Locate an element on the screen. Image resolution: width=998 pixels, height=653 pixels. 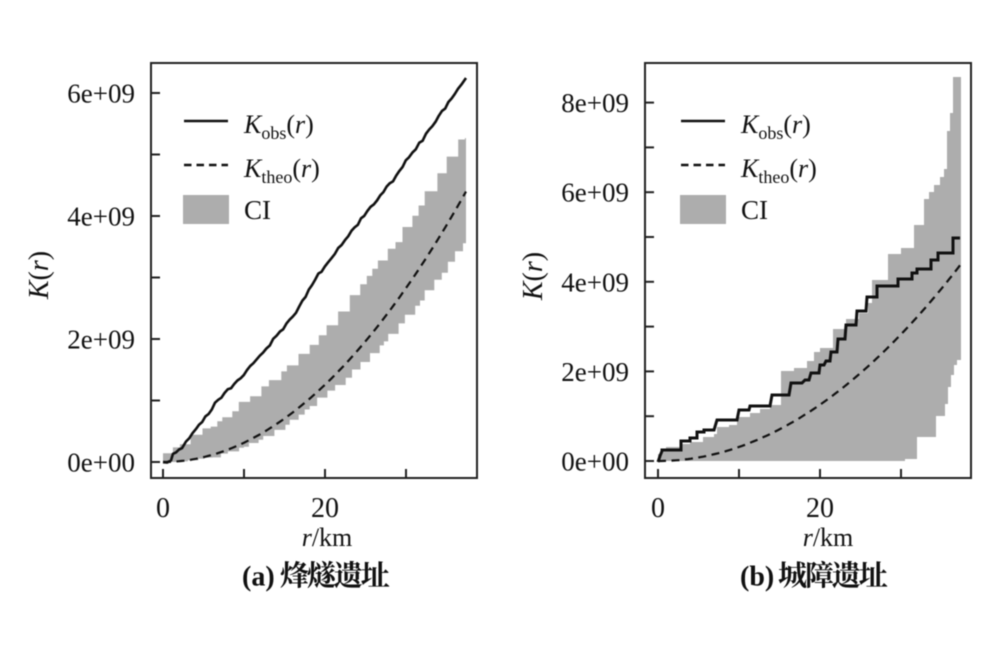
svg-text: (a) is located at coordinates (258, 577).